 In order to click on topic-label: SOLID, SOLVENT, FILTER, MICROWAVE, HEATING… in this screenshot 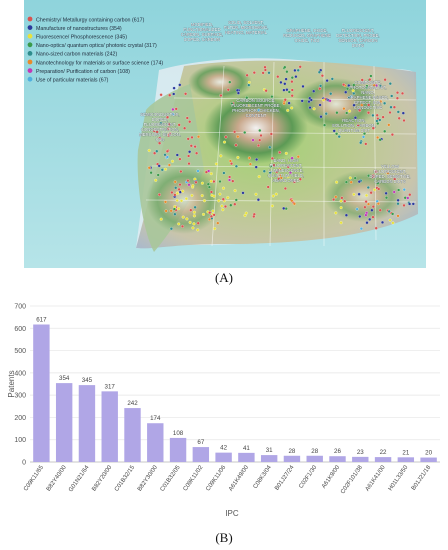, I will do `click(246, 27)`.